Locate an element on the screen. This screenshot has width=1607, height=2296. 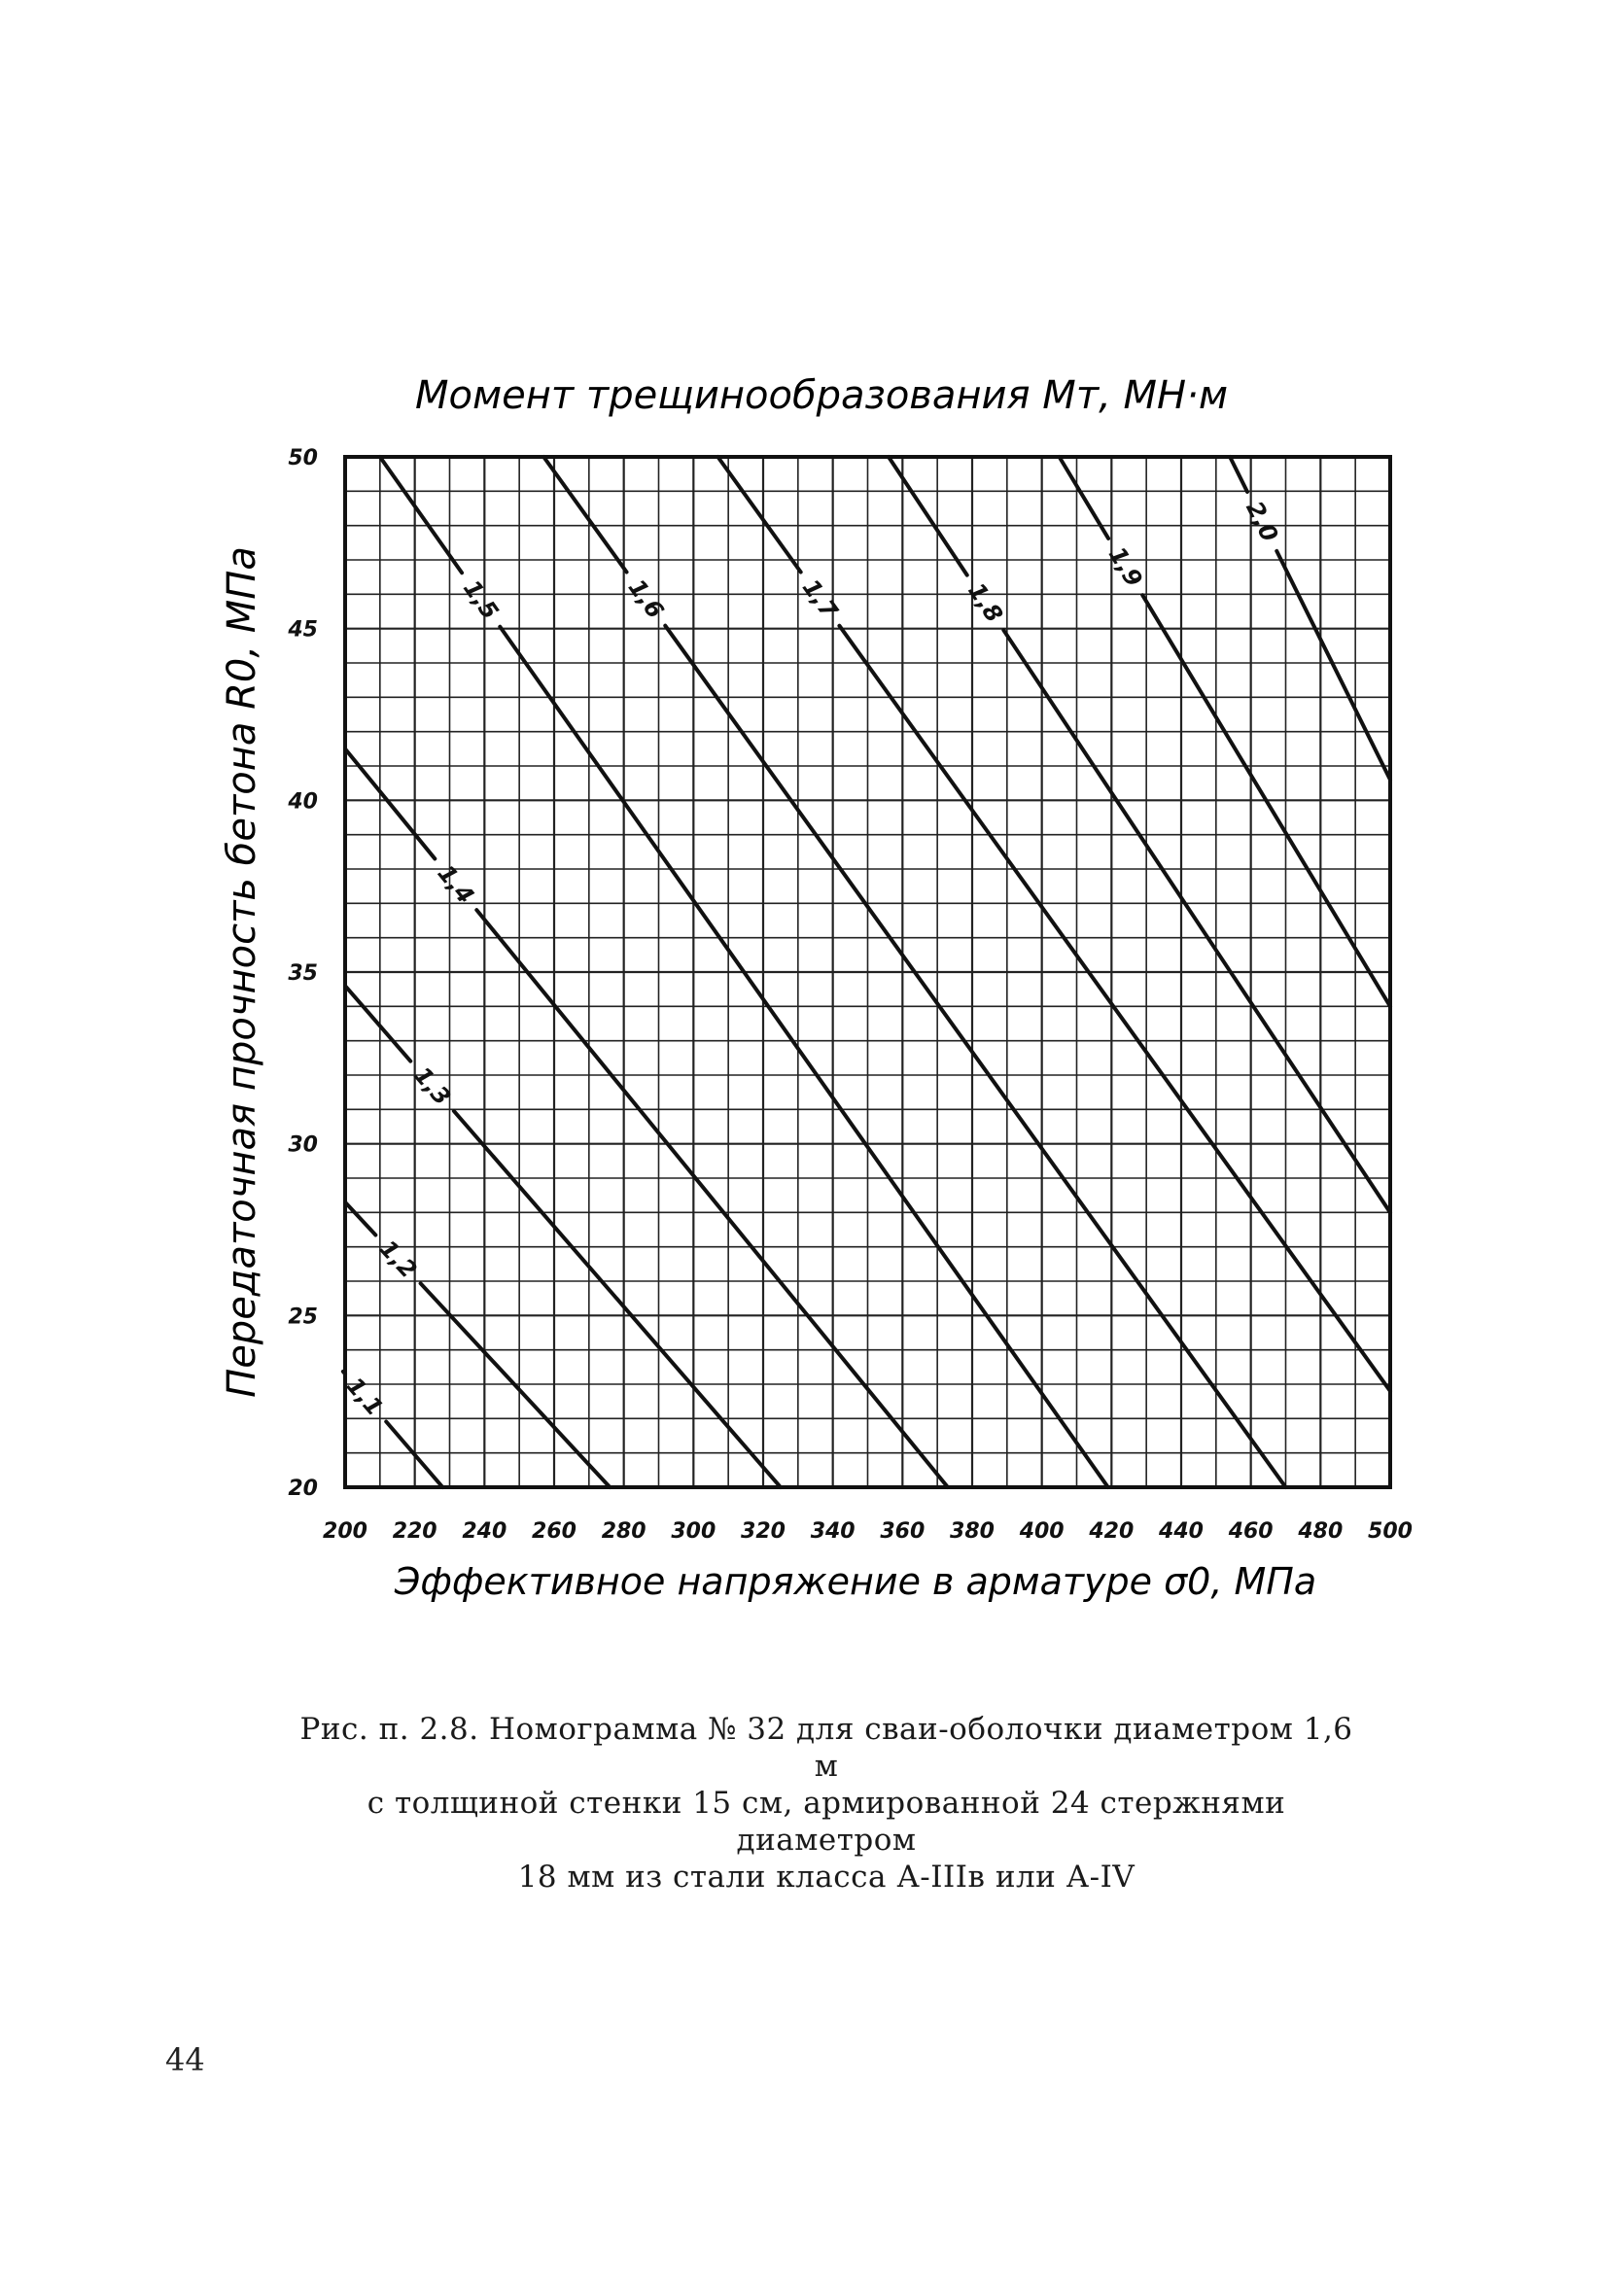
x-tick-label: 340 is located at coordinates (833, 1531).